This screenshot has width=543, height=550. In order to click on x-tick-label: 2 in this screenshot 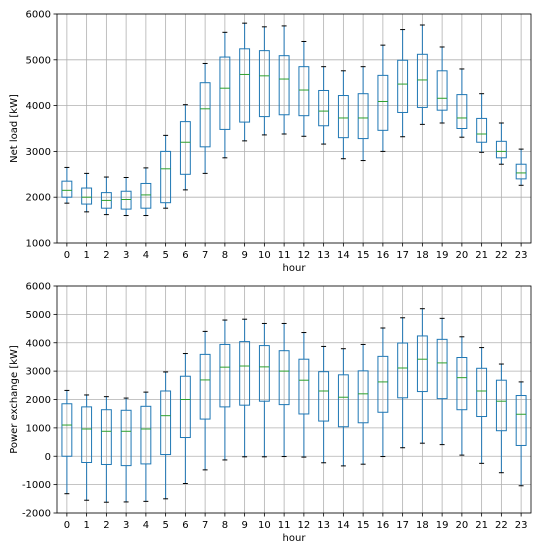, I will do `click(106, 525)`.